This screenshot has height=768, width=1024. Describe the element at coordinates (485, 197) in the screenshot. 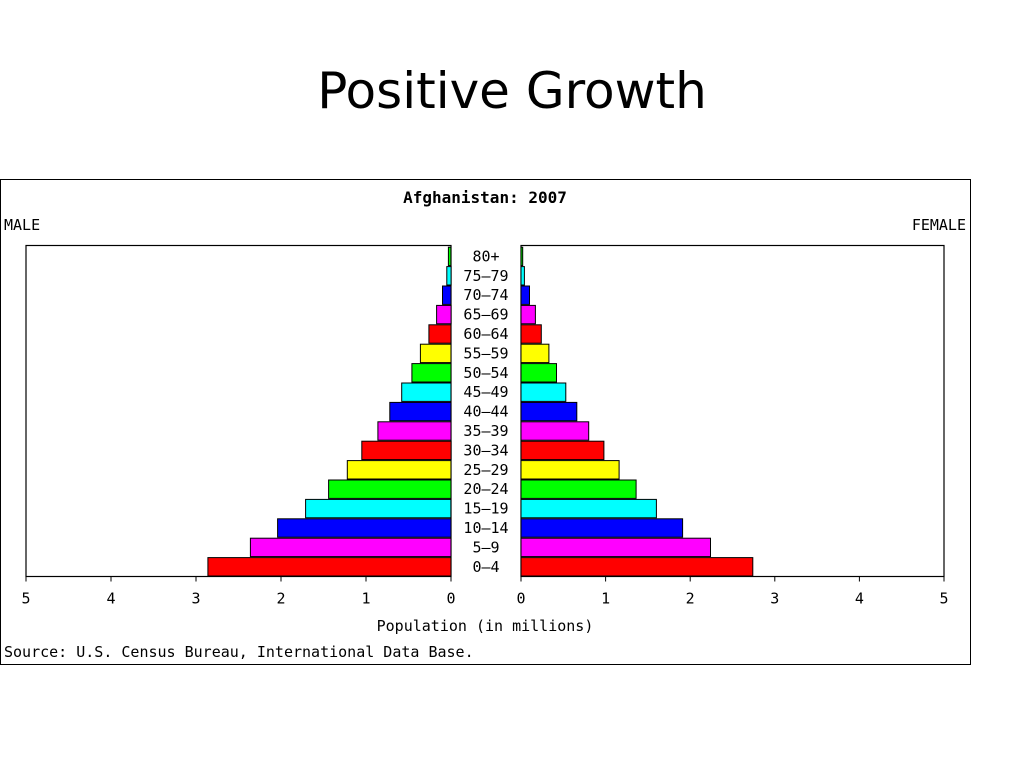

I see `chart-title: Afghanistan: 2007` at that location.